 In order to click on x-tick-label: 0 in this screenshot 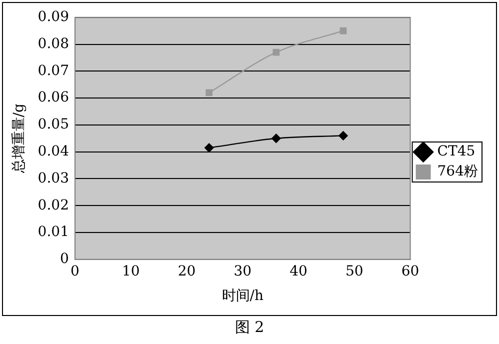, I will do `click(75, 271)`.